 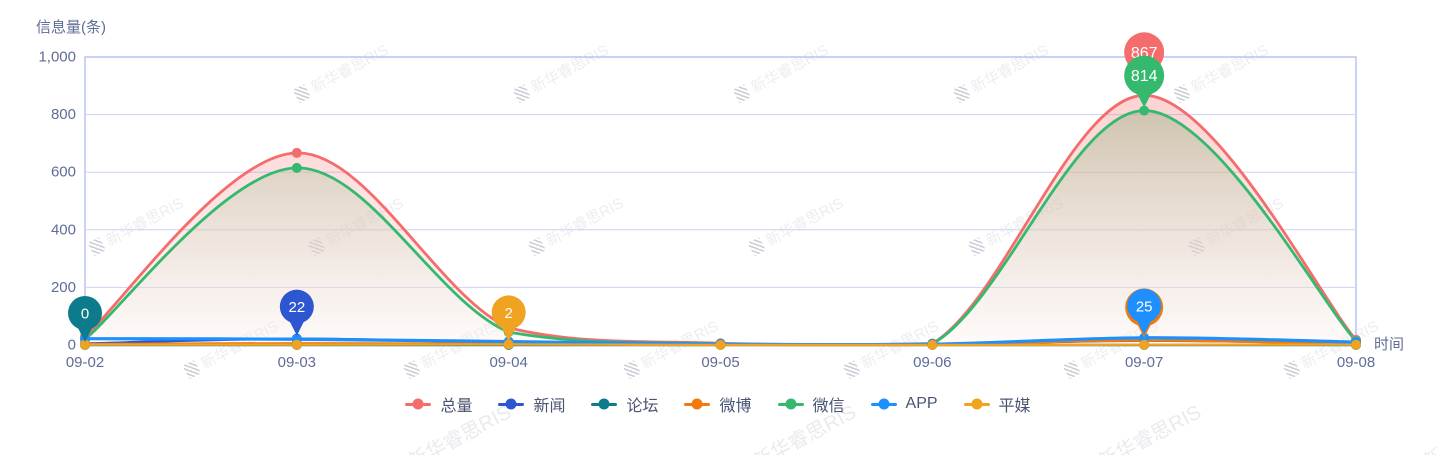 I want to click on x-tick-label: 09-05, so click(x=720, y=362).